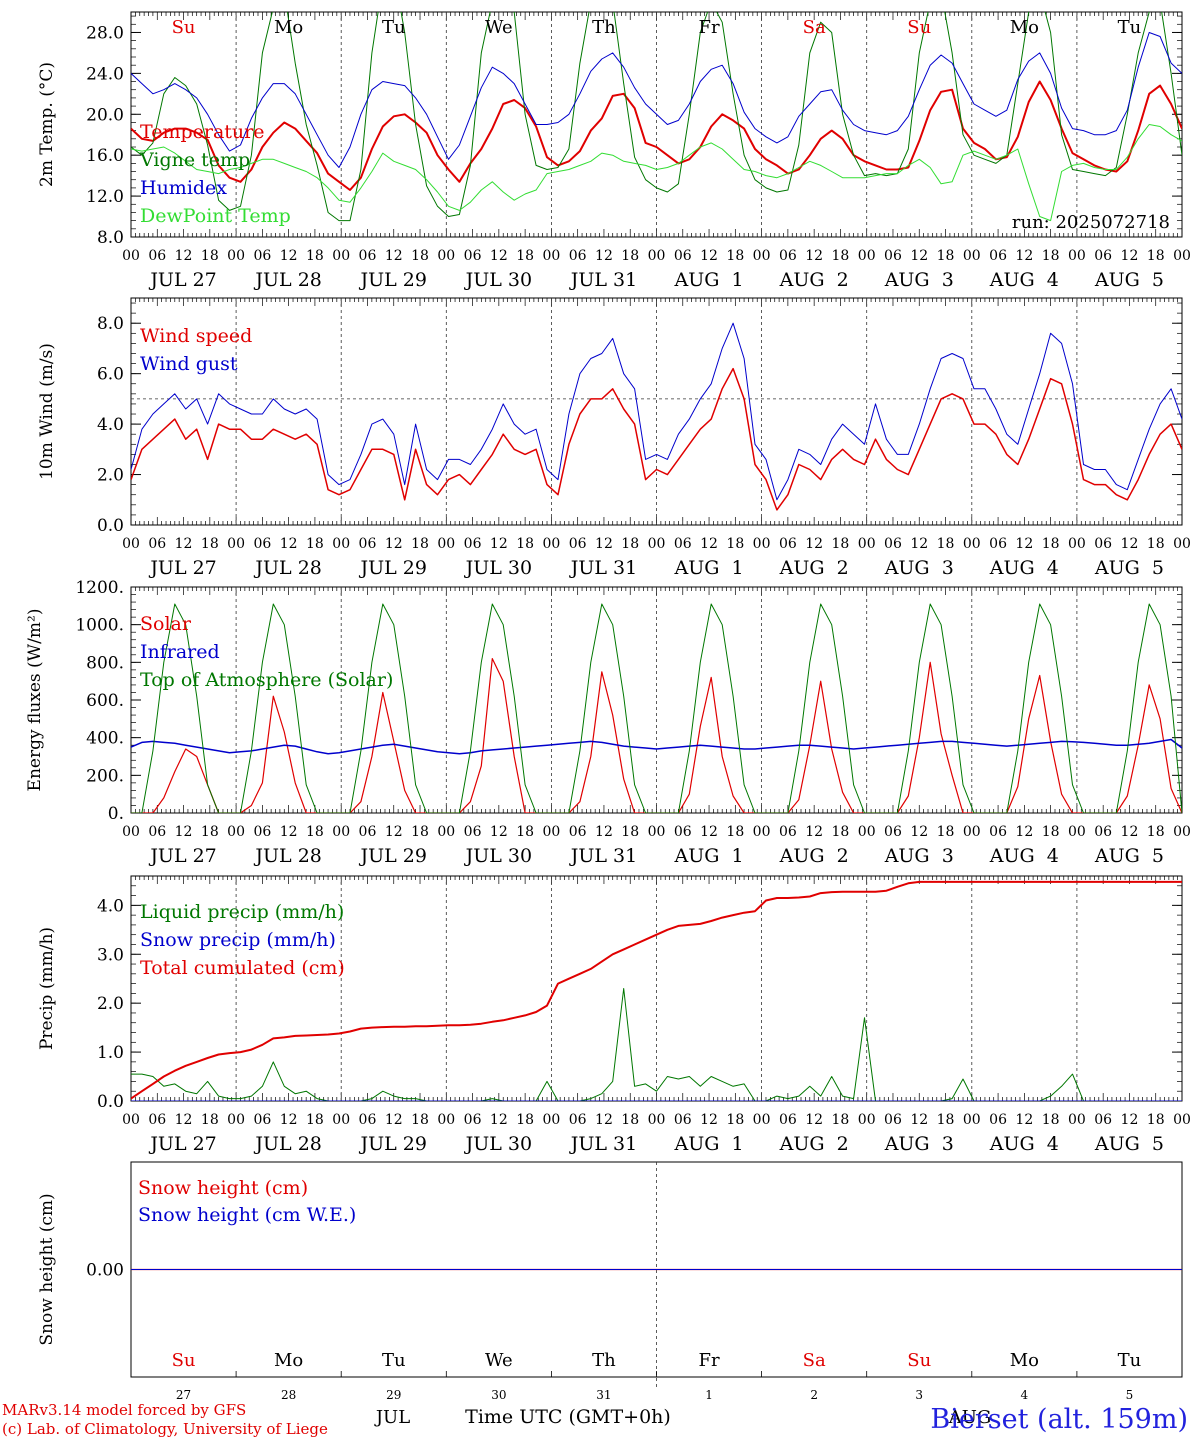 The width and height of the screenshot is (1194, 1440). I want to click on x-day-label: AUG 1, so click(709, 856).